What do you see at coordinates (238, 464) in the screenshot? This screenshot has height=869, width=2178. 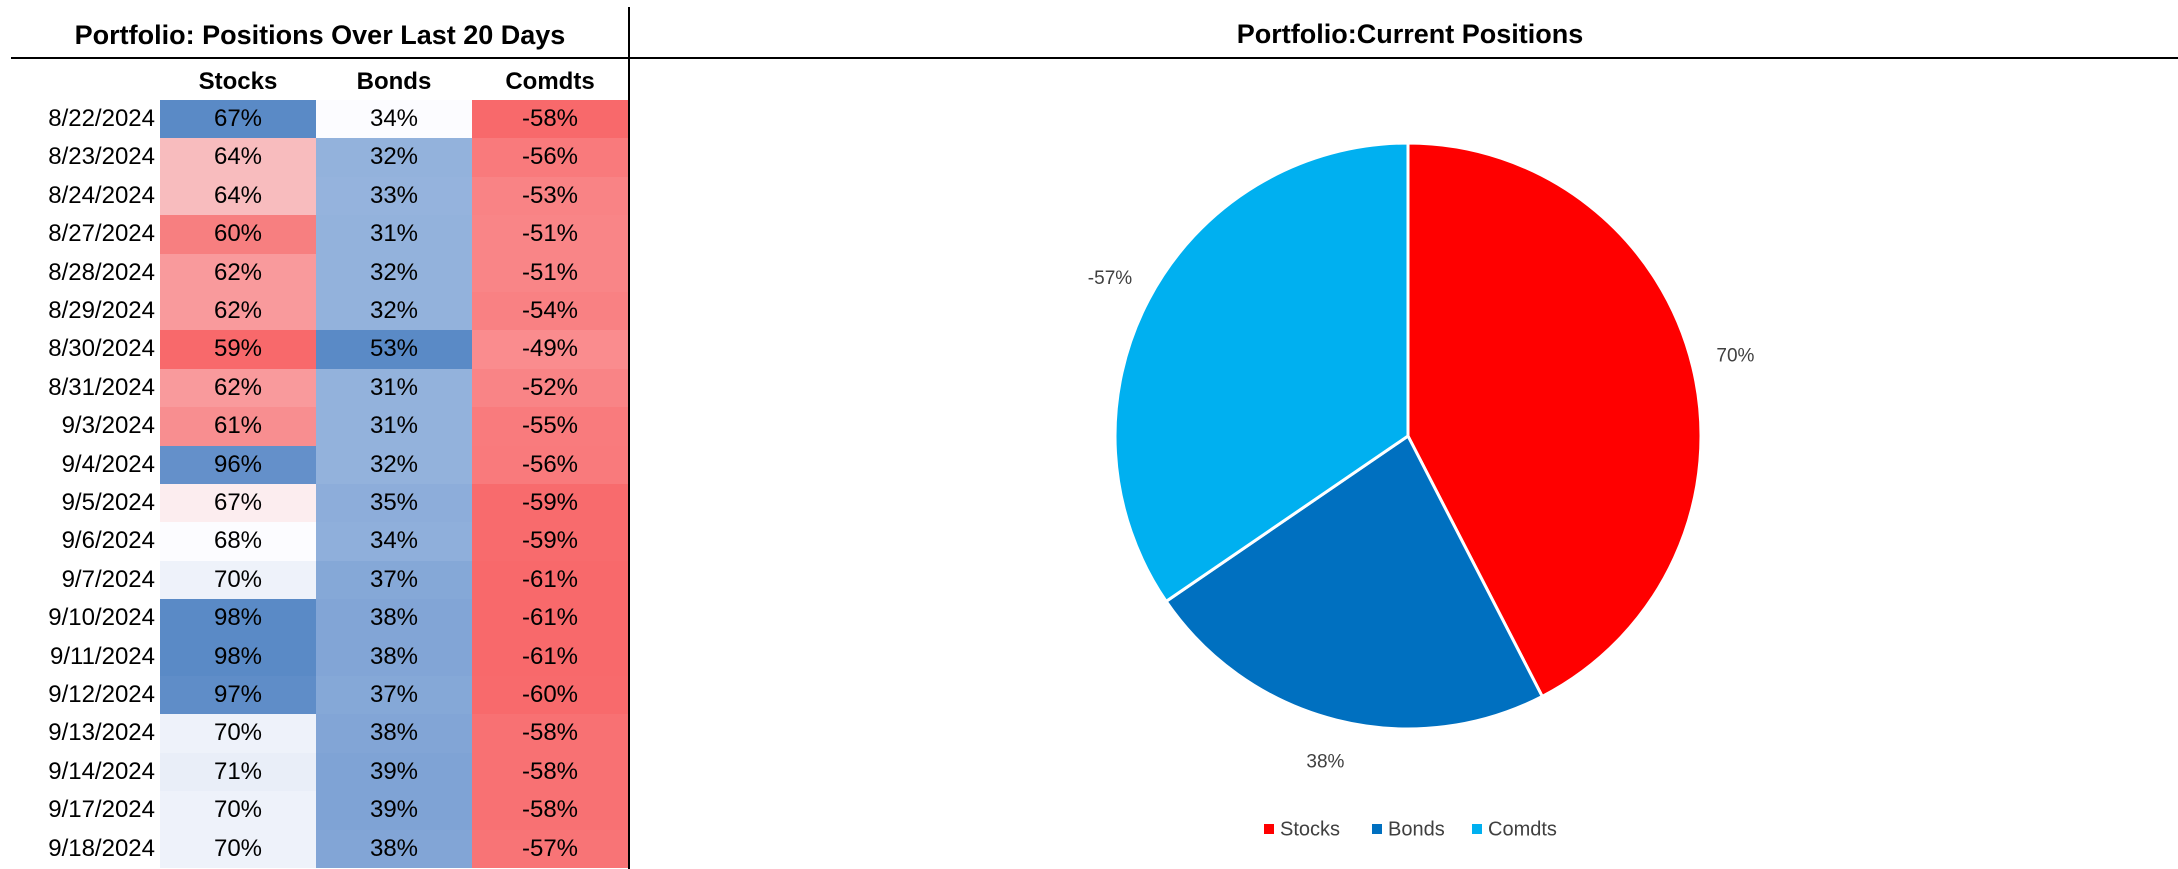 I see `cell-value: 96%` at bounding box center [238, 464].